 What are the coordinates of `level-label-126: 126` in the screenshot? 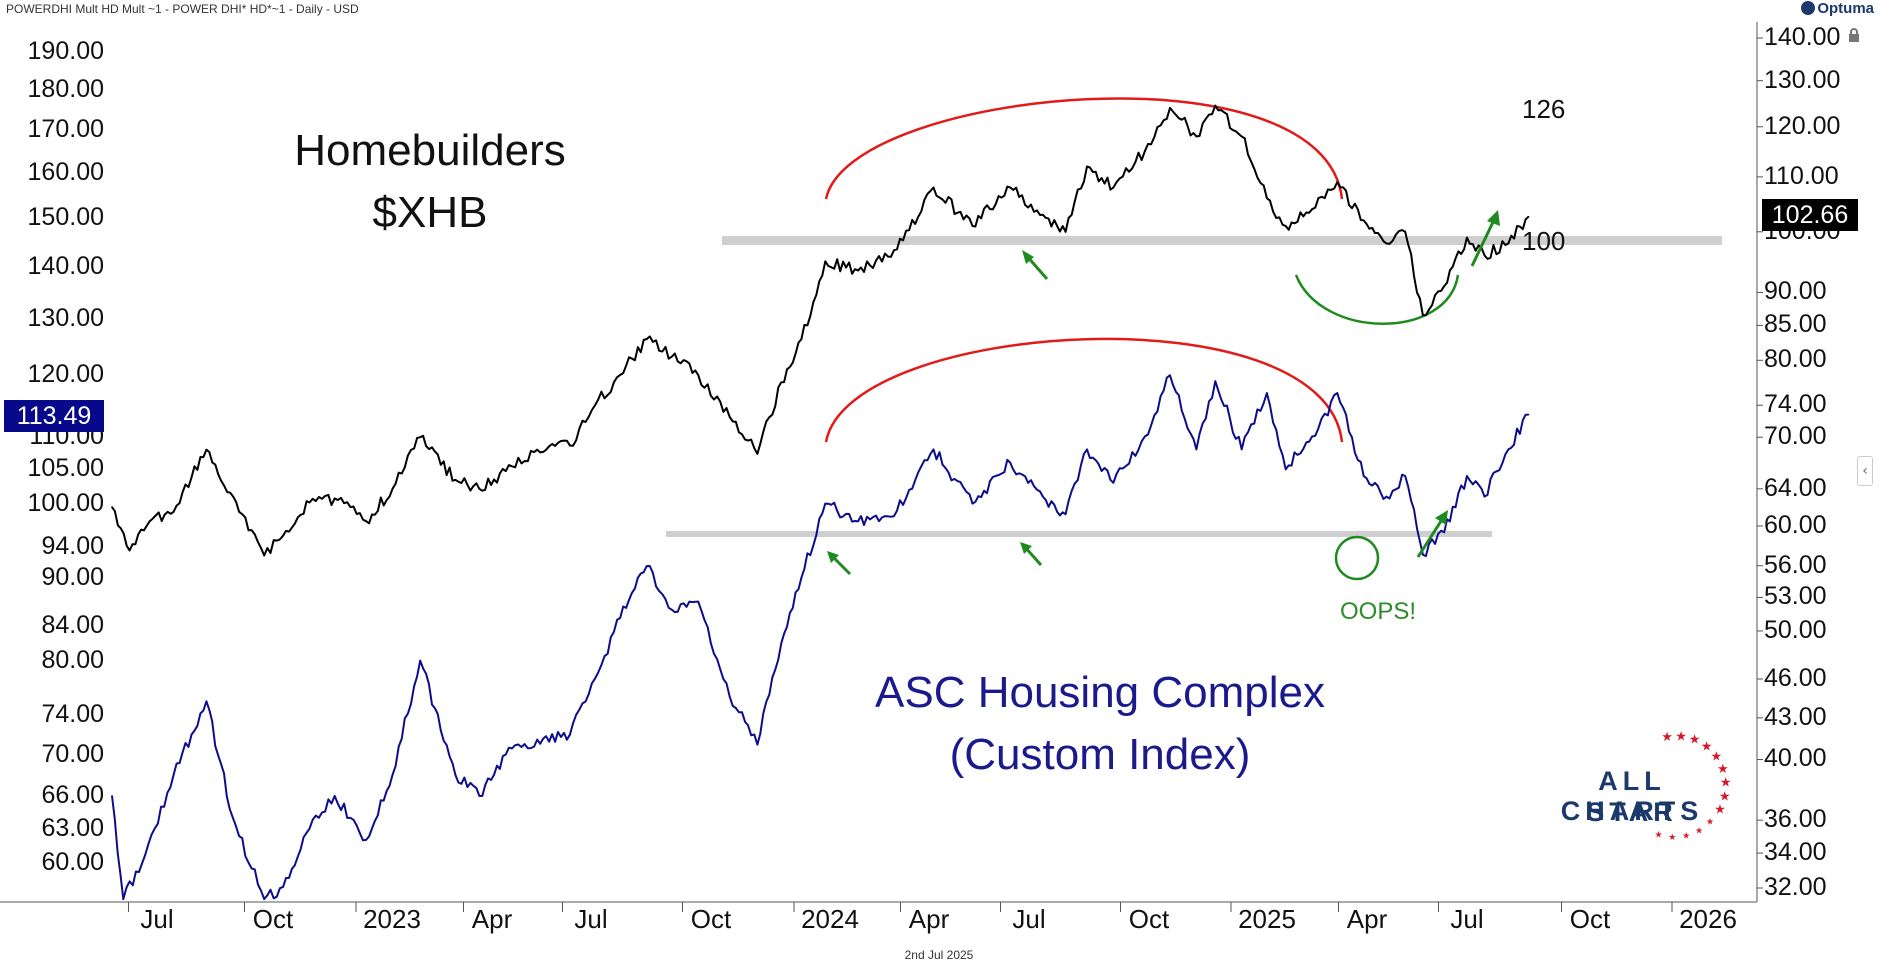 It's located at (1544, 109).